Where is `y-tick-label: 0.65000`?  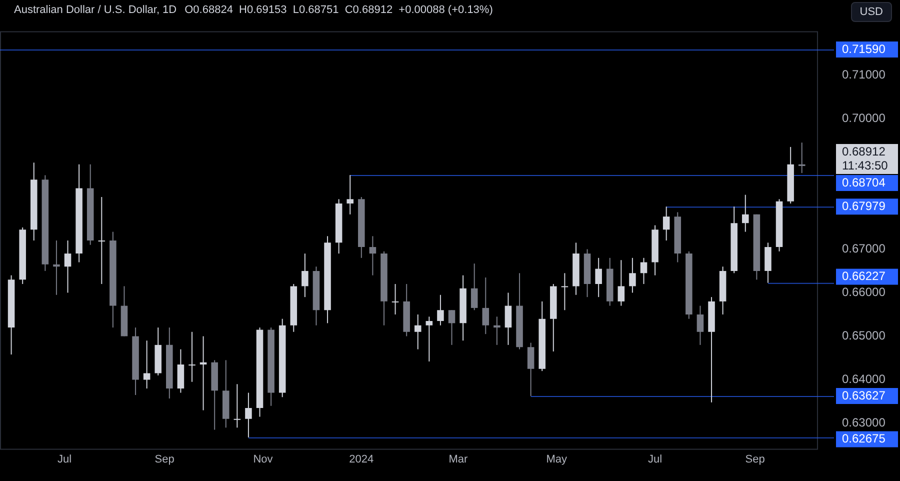
y-tick-label: 0.65000 is located at coordinates (864, 335).